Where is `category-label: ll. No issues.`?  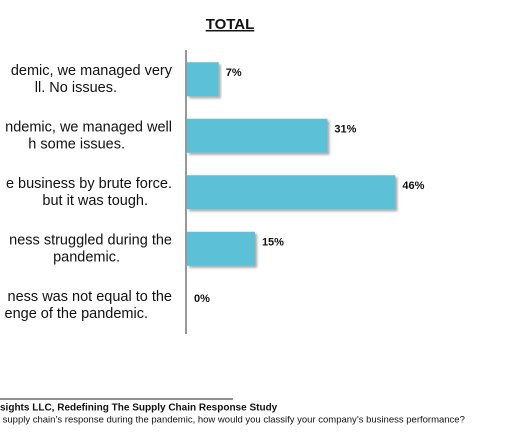
category-label: ll. No issues. is located at coordinates (76, 88).